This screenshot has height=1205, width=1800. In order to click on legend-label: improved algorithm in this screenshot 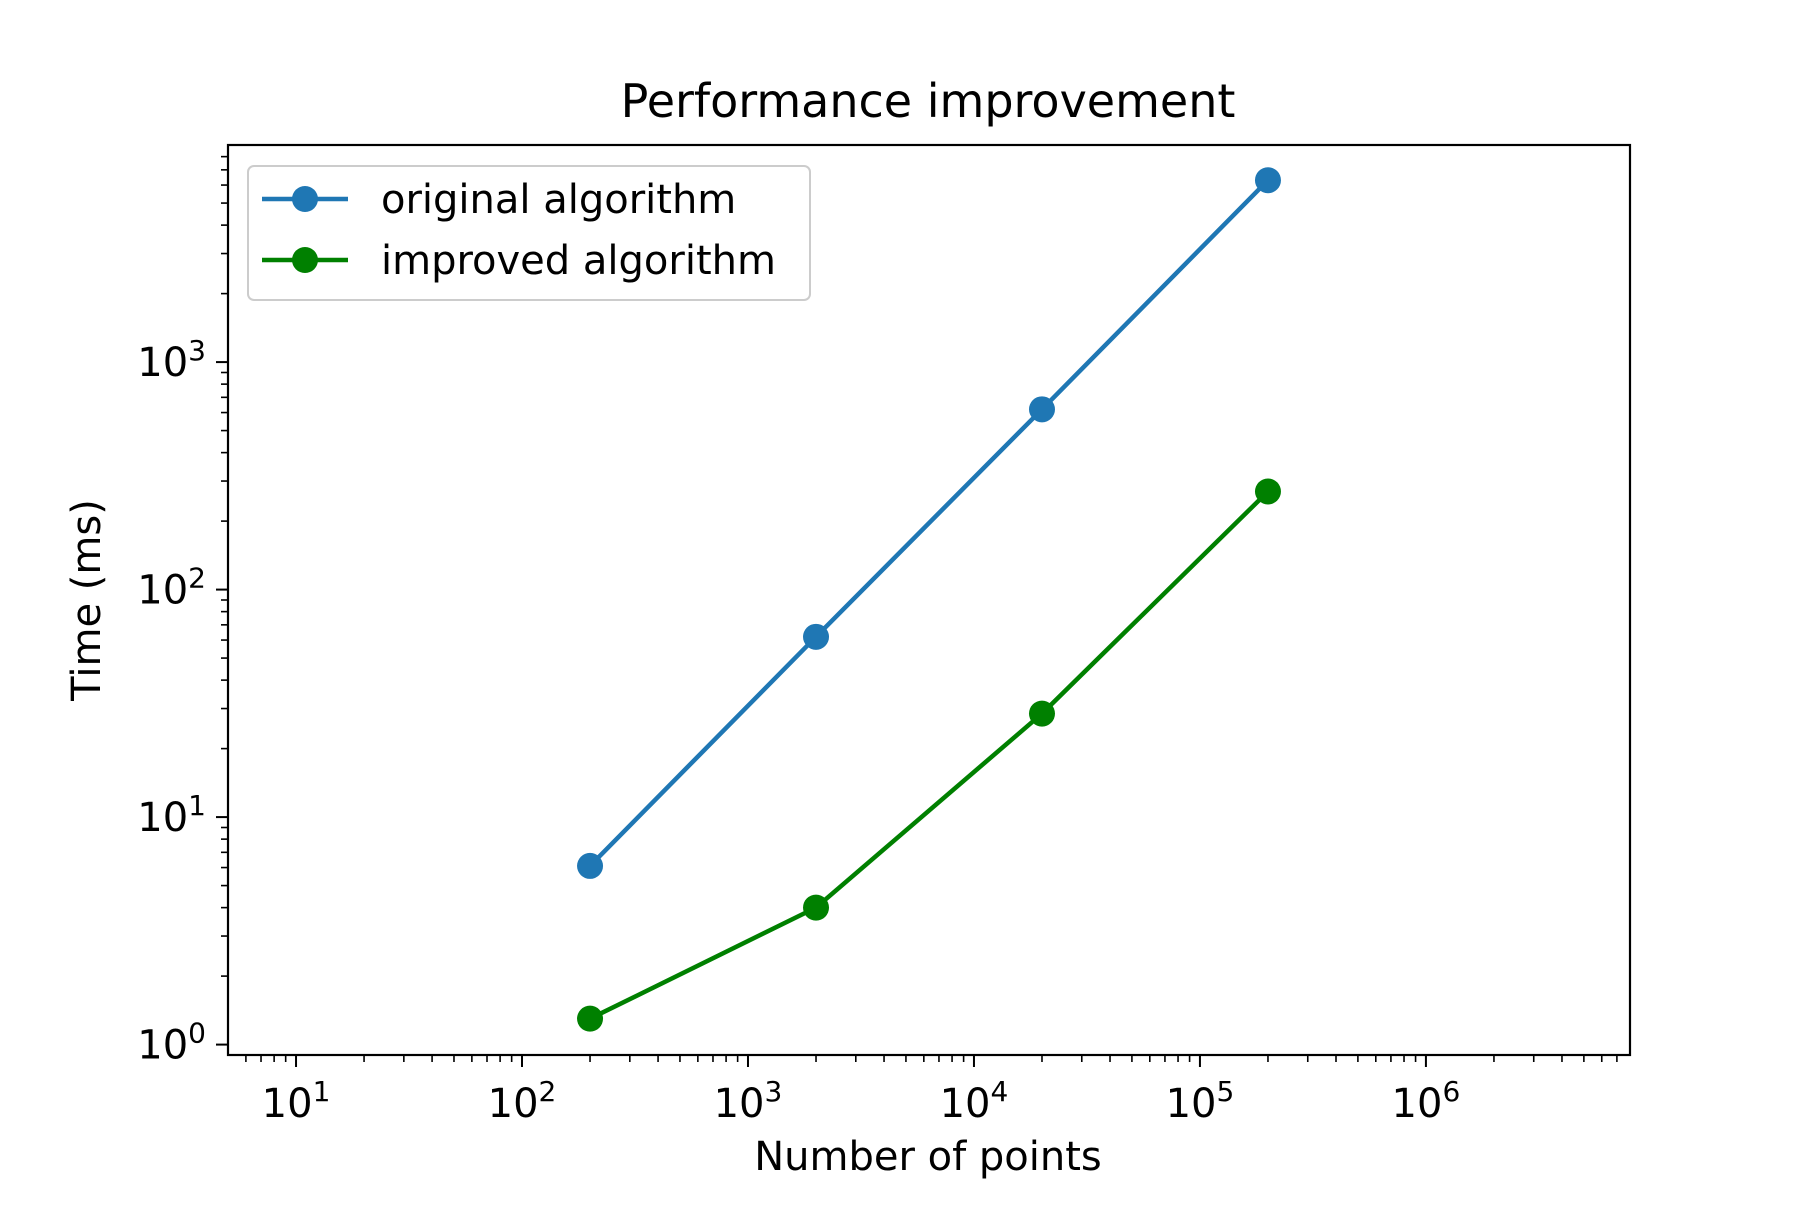, I will do `click(578, 261)`.